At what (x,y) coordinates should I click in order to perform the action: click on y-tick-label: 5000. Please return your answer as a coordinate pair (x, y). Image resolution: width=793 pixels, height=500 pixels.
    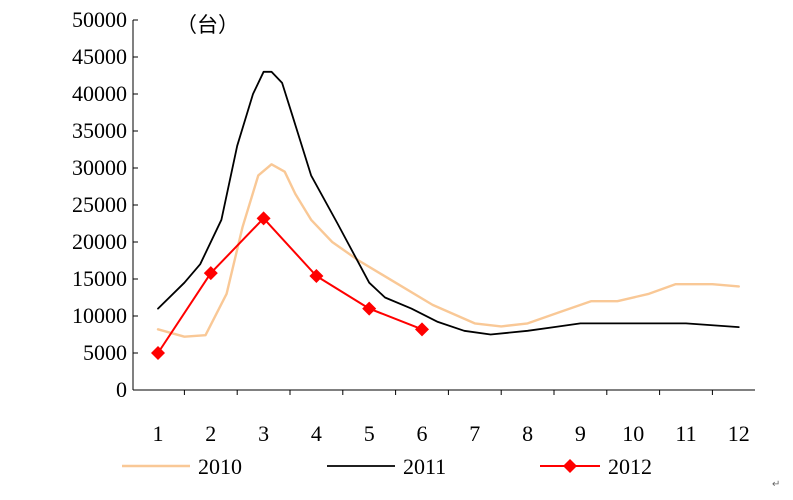
    Looking at the image, I should click on (105, 352).